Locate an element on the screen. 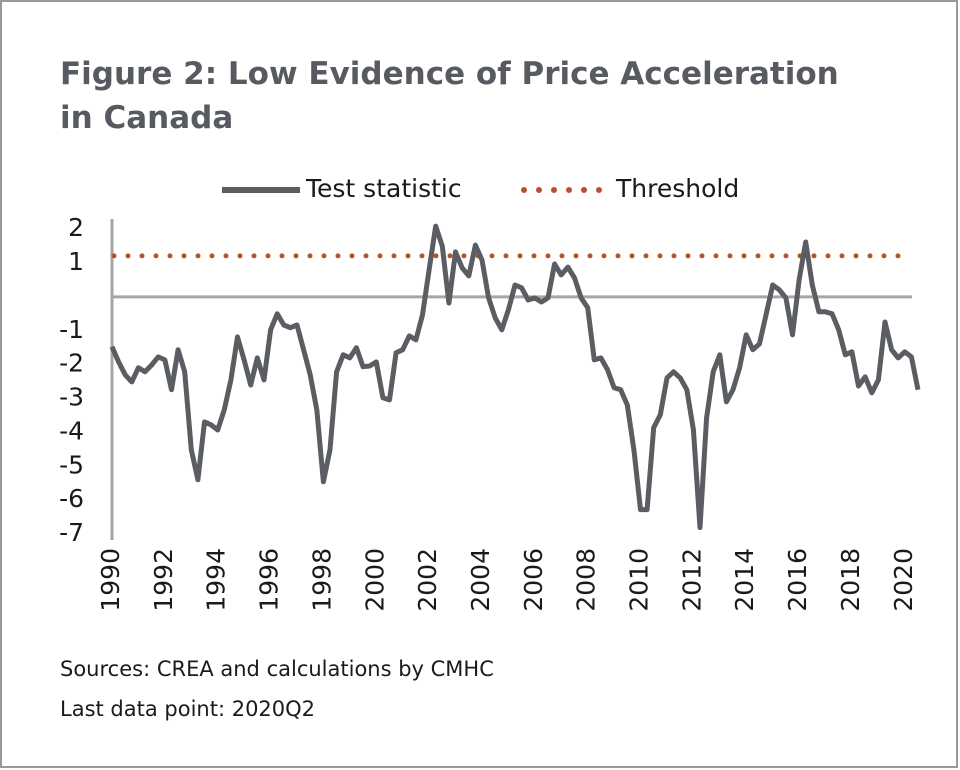  chart-title: in Canada is located at coordinates (146, 118).